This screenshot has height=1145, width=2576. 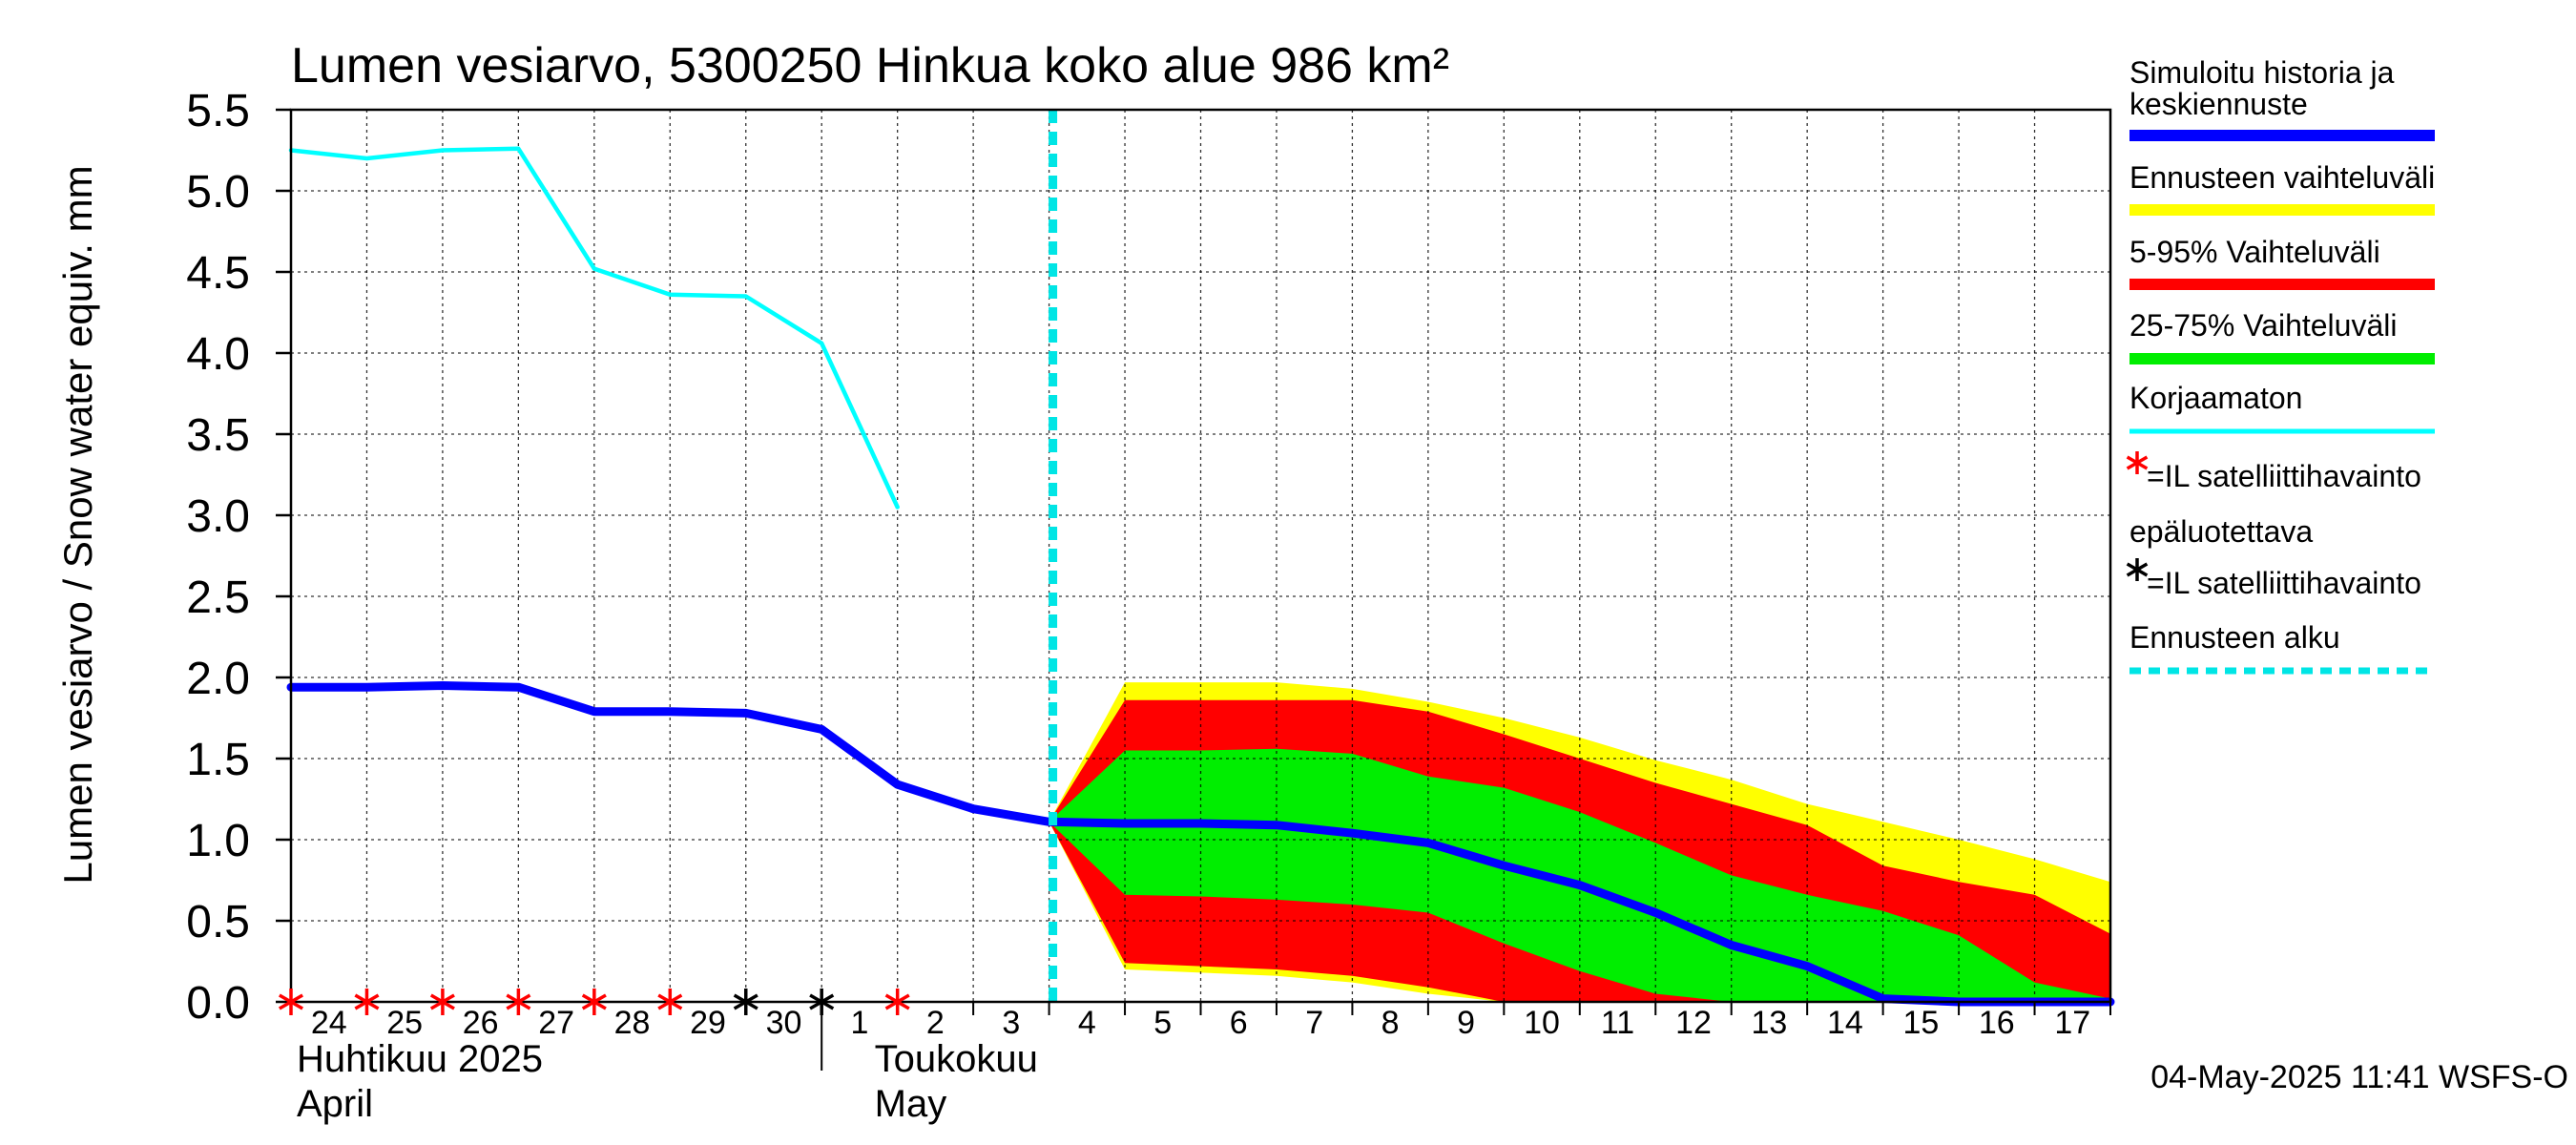 I want to click on month-label-en: April, so click(x=335, y=1104).